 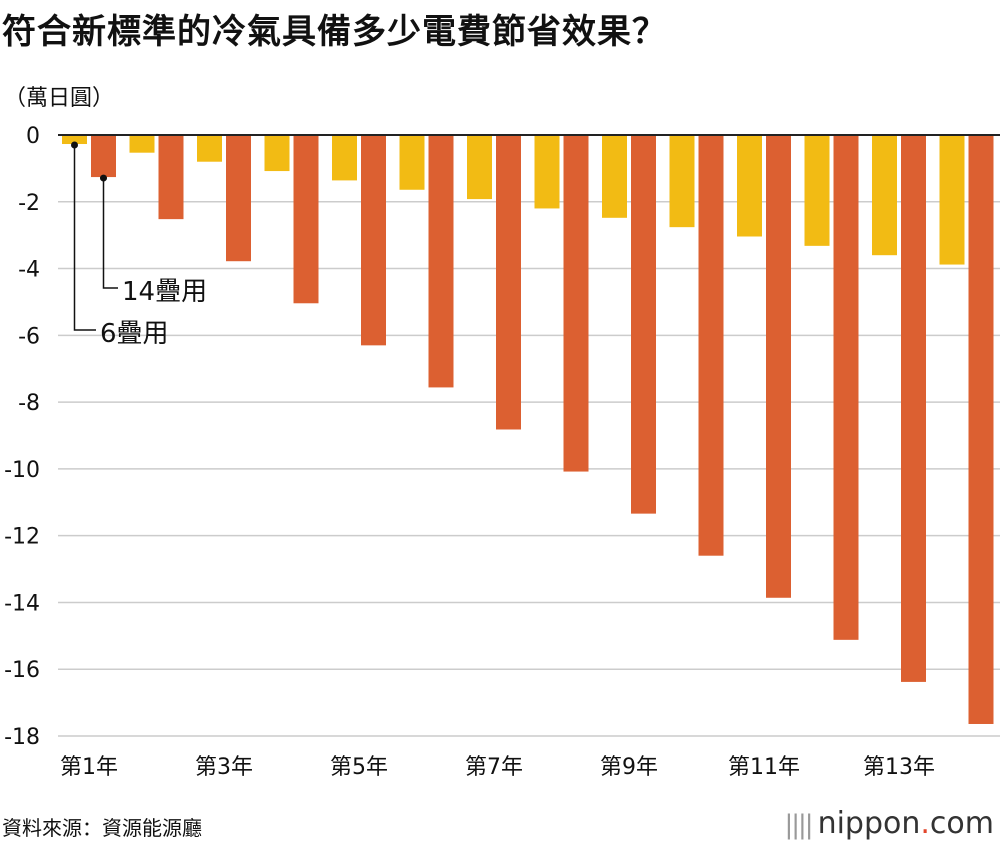 What do you see at coordinates (102, 828) in the screenshot?
I see `source-note: 資料來源：資源能源廳` at bounding box center [102, 828].